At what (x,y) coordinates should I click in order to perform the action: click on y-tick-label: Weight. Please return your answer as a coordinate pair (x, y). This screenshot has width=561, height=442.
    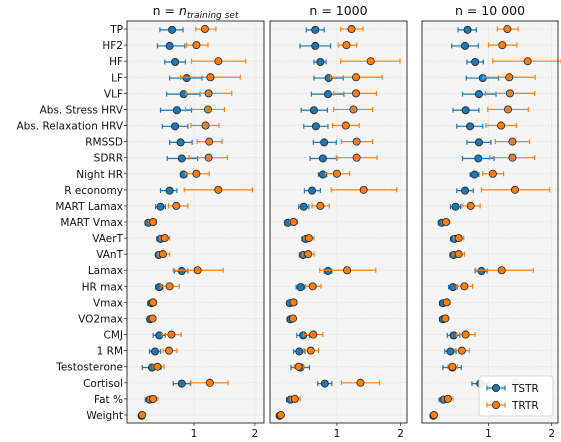
    Looking at the image, I should click on (104, 416).